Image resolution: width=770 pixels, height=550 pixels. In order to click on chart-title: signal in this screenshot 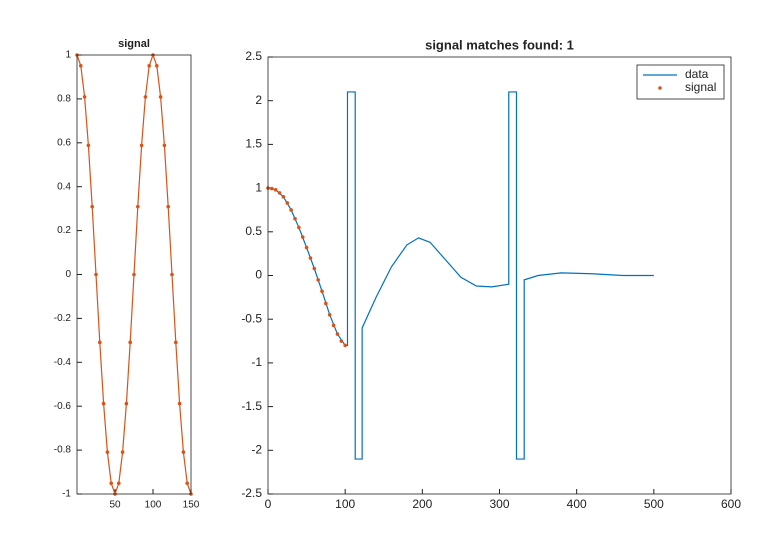, I will do `click(134, 44)`.